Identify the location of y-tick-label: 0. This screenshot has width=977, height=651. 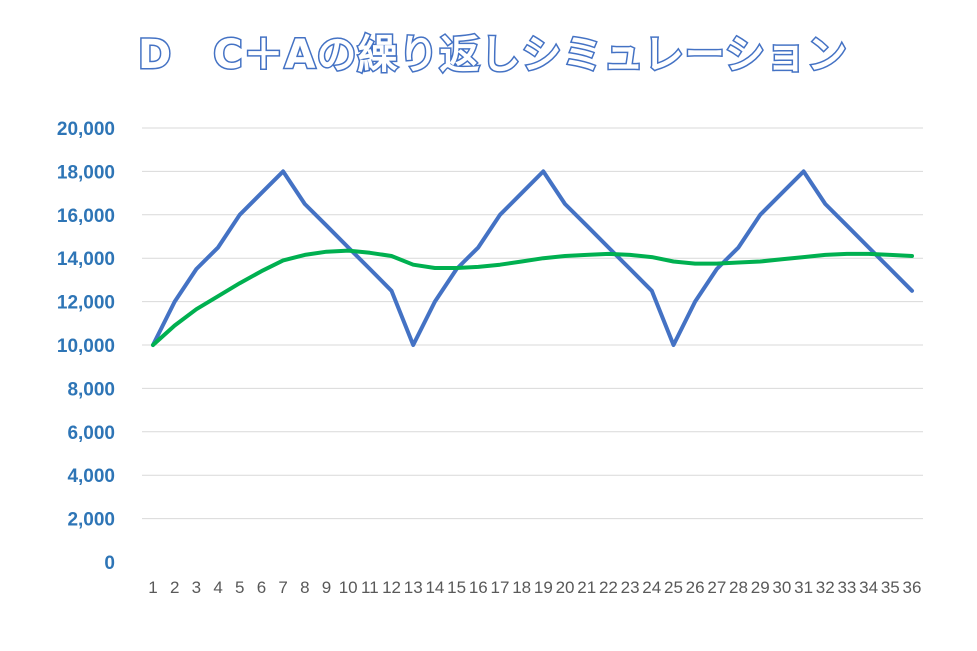
(109, 563).